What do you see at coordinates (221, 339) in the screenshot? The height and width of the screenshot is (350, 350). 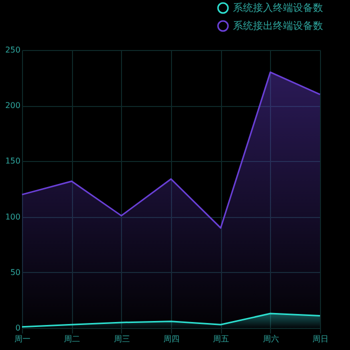 I see `x-tick-label: 周五` at bounding box center [221, 339].